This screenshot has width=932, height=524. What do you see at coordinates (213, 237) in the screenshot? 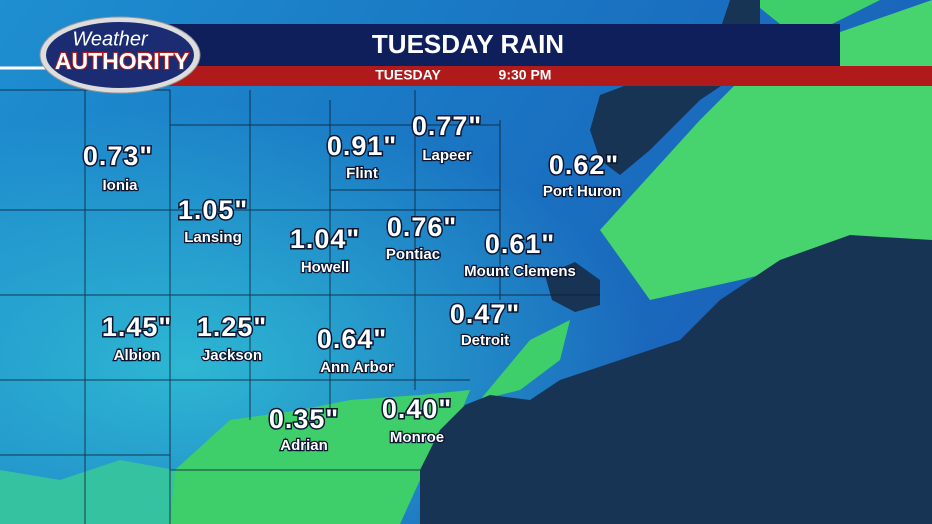
I see `city-name: Lansing` at bounding box center [213, 237].